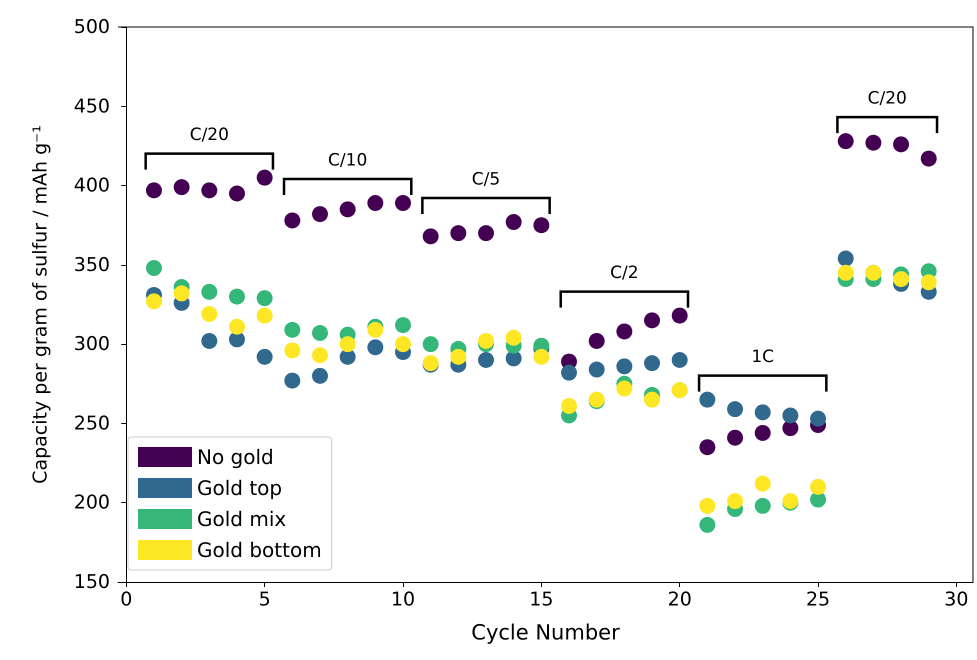 The width and height of the screenshot is (977, 660). What do you see at coordinates (92, 423) in the screenshot?
I see `y-tick-label: 250` at bounding box center [92, 423].